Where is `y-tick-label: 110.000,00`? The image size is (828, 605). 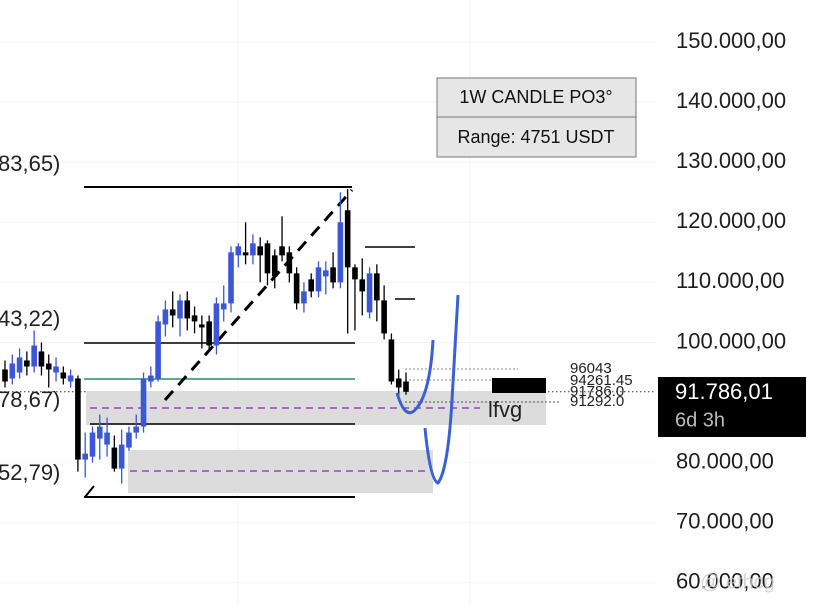
y-tick-label: 110.000,00 is located at coordinates (730, 280).